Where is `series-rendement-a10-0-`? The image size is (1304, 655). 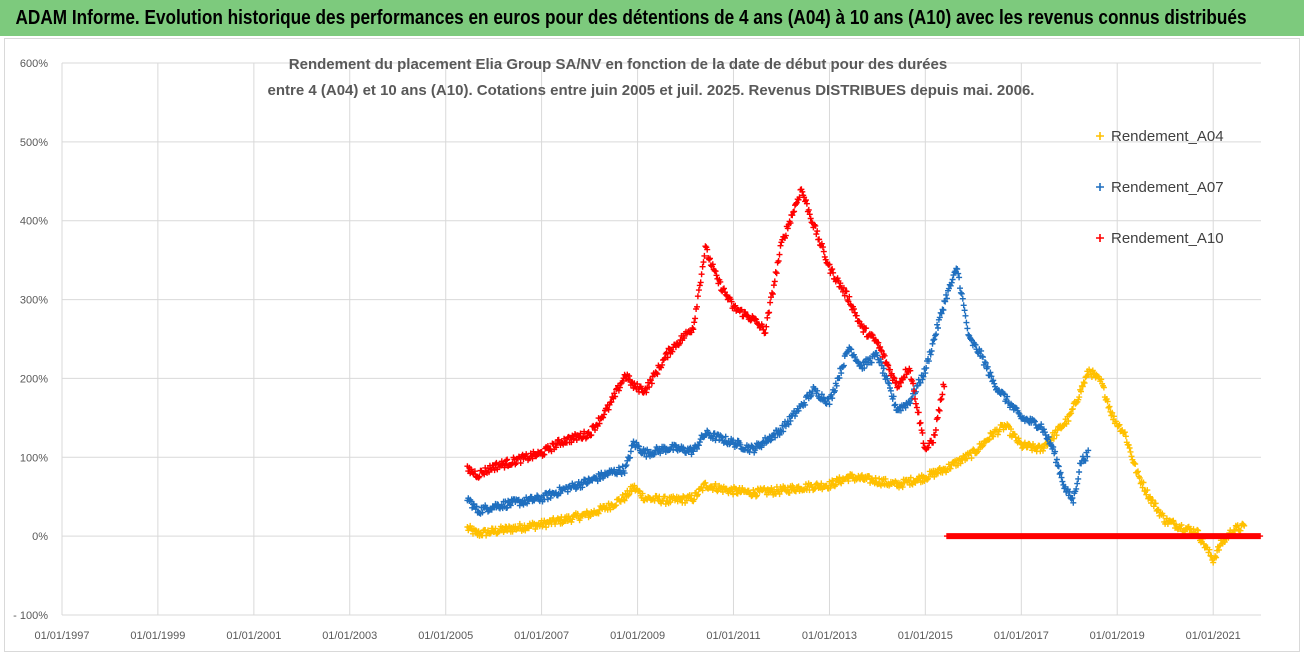
series-rendement-a10-0- is located at coordinates (1104, 536).